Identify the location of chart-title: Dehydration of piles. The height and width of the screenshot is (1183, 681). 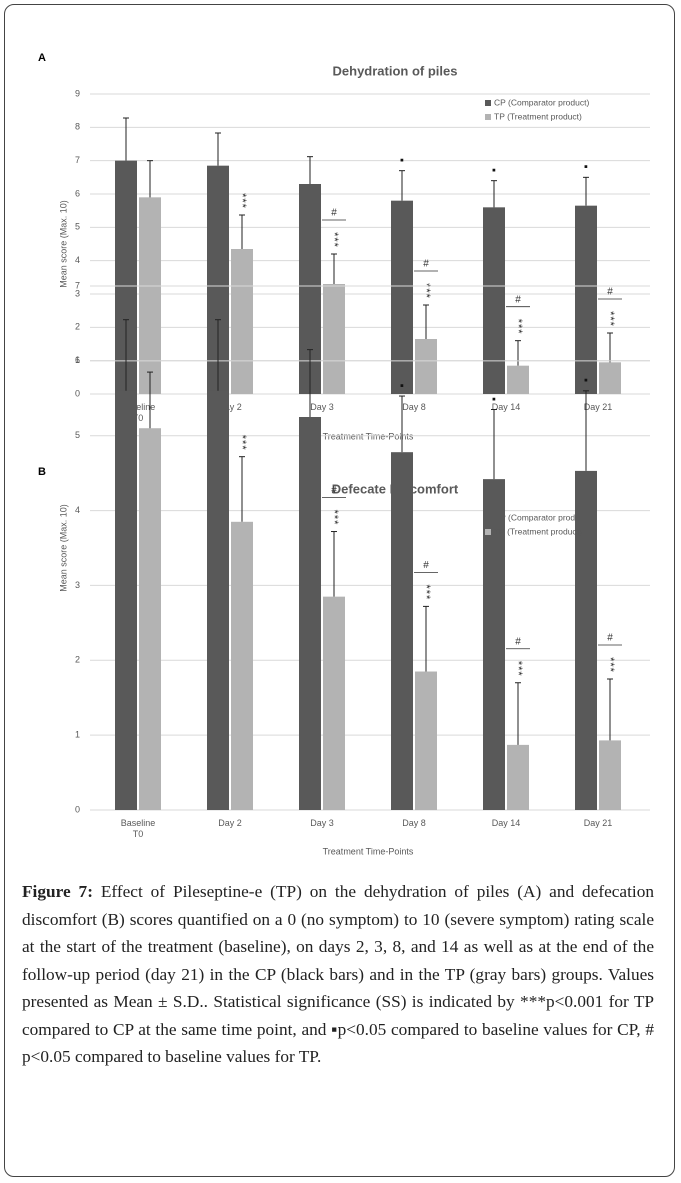
(395, 70).